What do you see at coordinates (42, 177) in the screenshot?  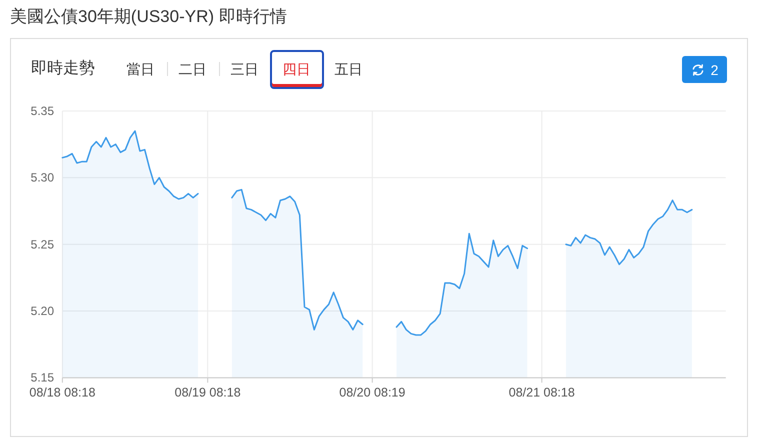 I see `y-tick-label: 5.30` at bounding box center [42, 177].